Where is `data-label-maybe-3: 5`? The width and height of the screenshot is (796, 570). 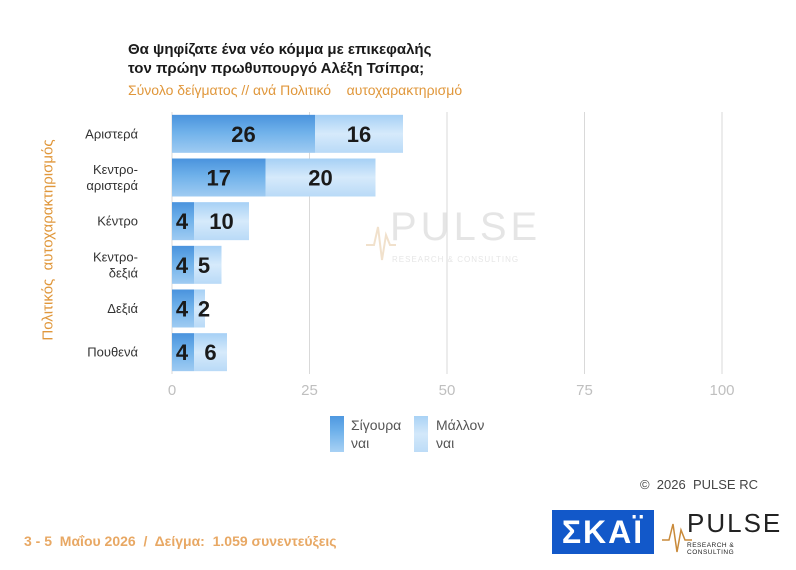 data-label-maybe-3: 5 is located at coordinates (204, 265).